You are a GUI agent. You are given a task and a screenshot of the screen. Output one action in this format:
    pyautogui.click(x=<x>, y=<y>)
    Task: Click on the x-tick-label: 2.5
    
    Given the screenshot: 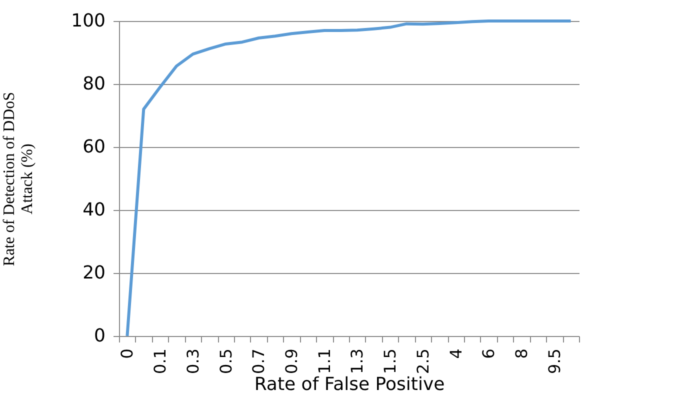 What is the action you would take?
    pyautogui.click(x=422, y=361)
    